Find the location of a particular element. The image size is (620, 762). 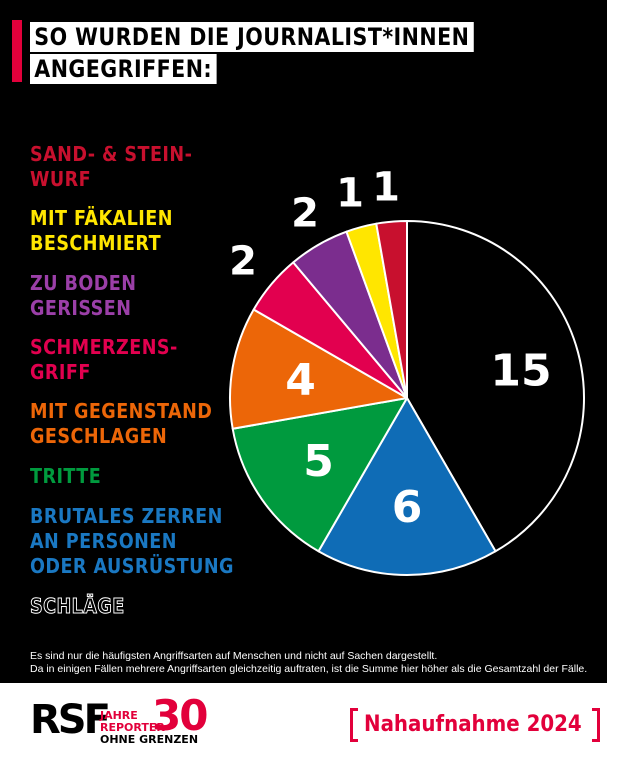

legend-item-0: SAND- & STEIN- WURF is located at coordinates (111, 167).